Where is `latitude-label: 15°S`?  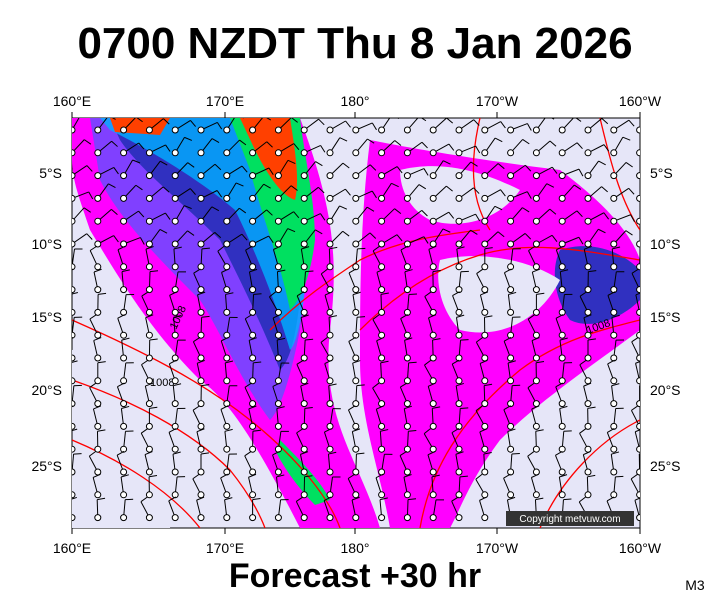 latitude-label: 15°S is located at coordinates (46, 317).